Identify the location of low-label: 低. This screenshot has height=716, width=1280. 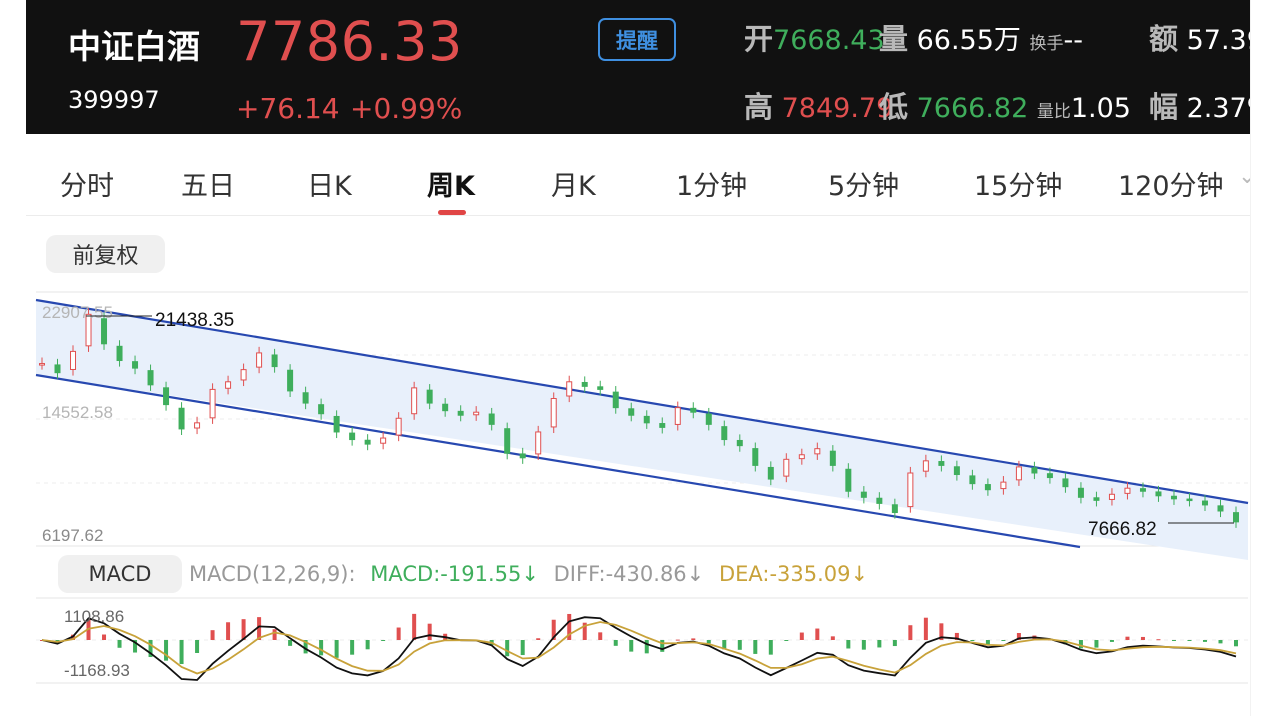
(894, 107).